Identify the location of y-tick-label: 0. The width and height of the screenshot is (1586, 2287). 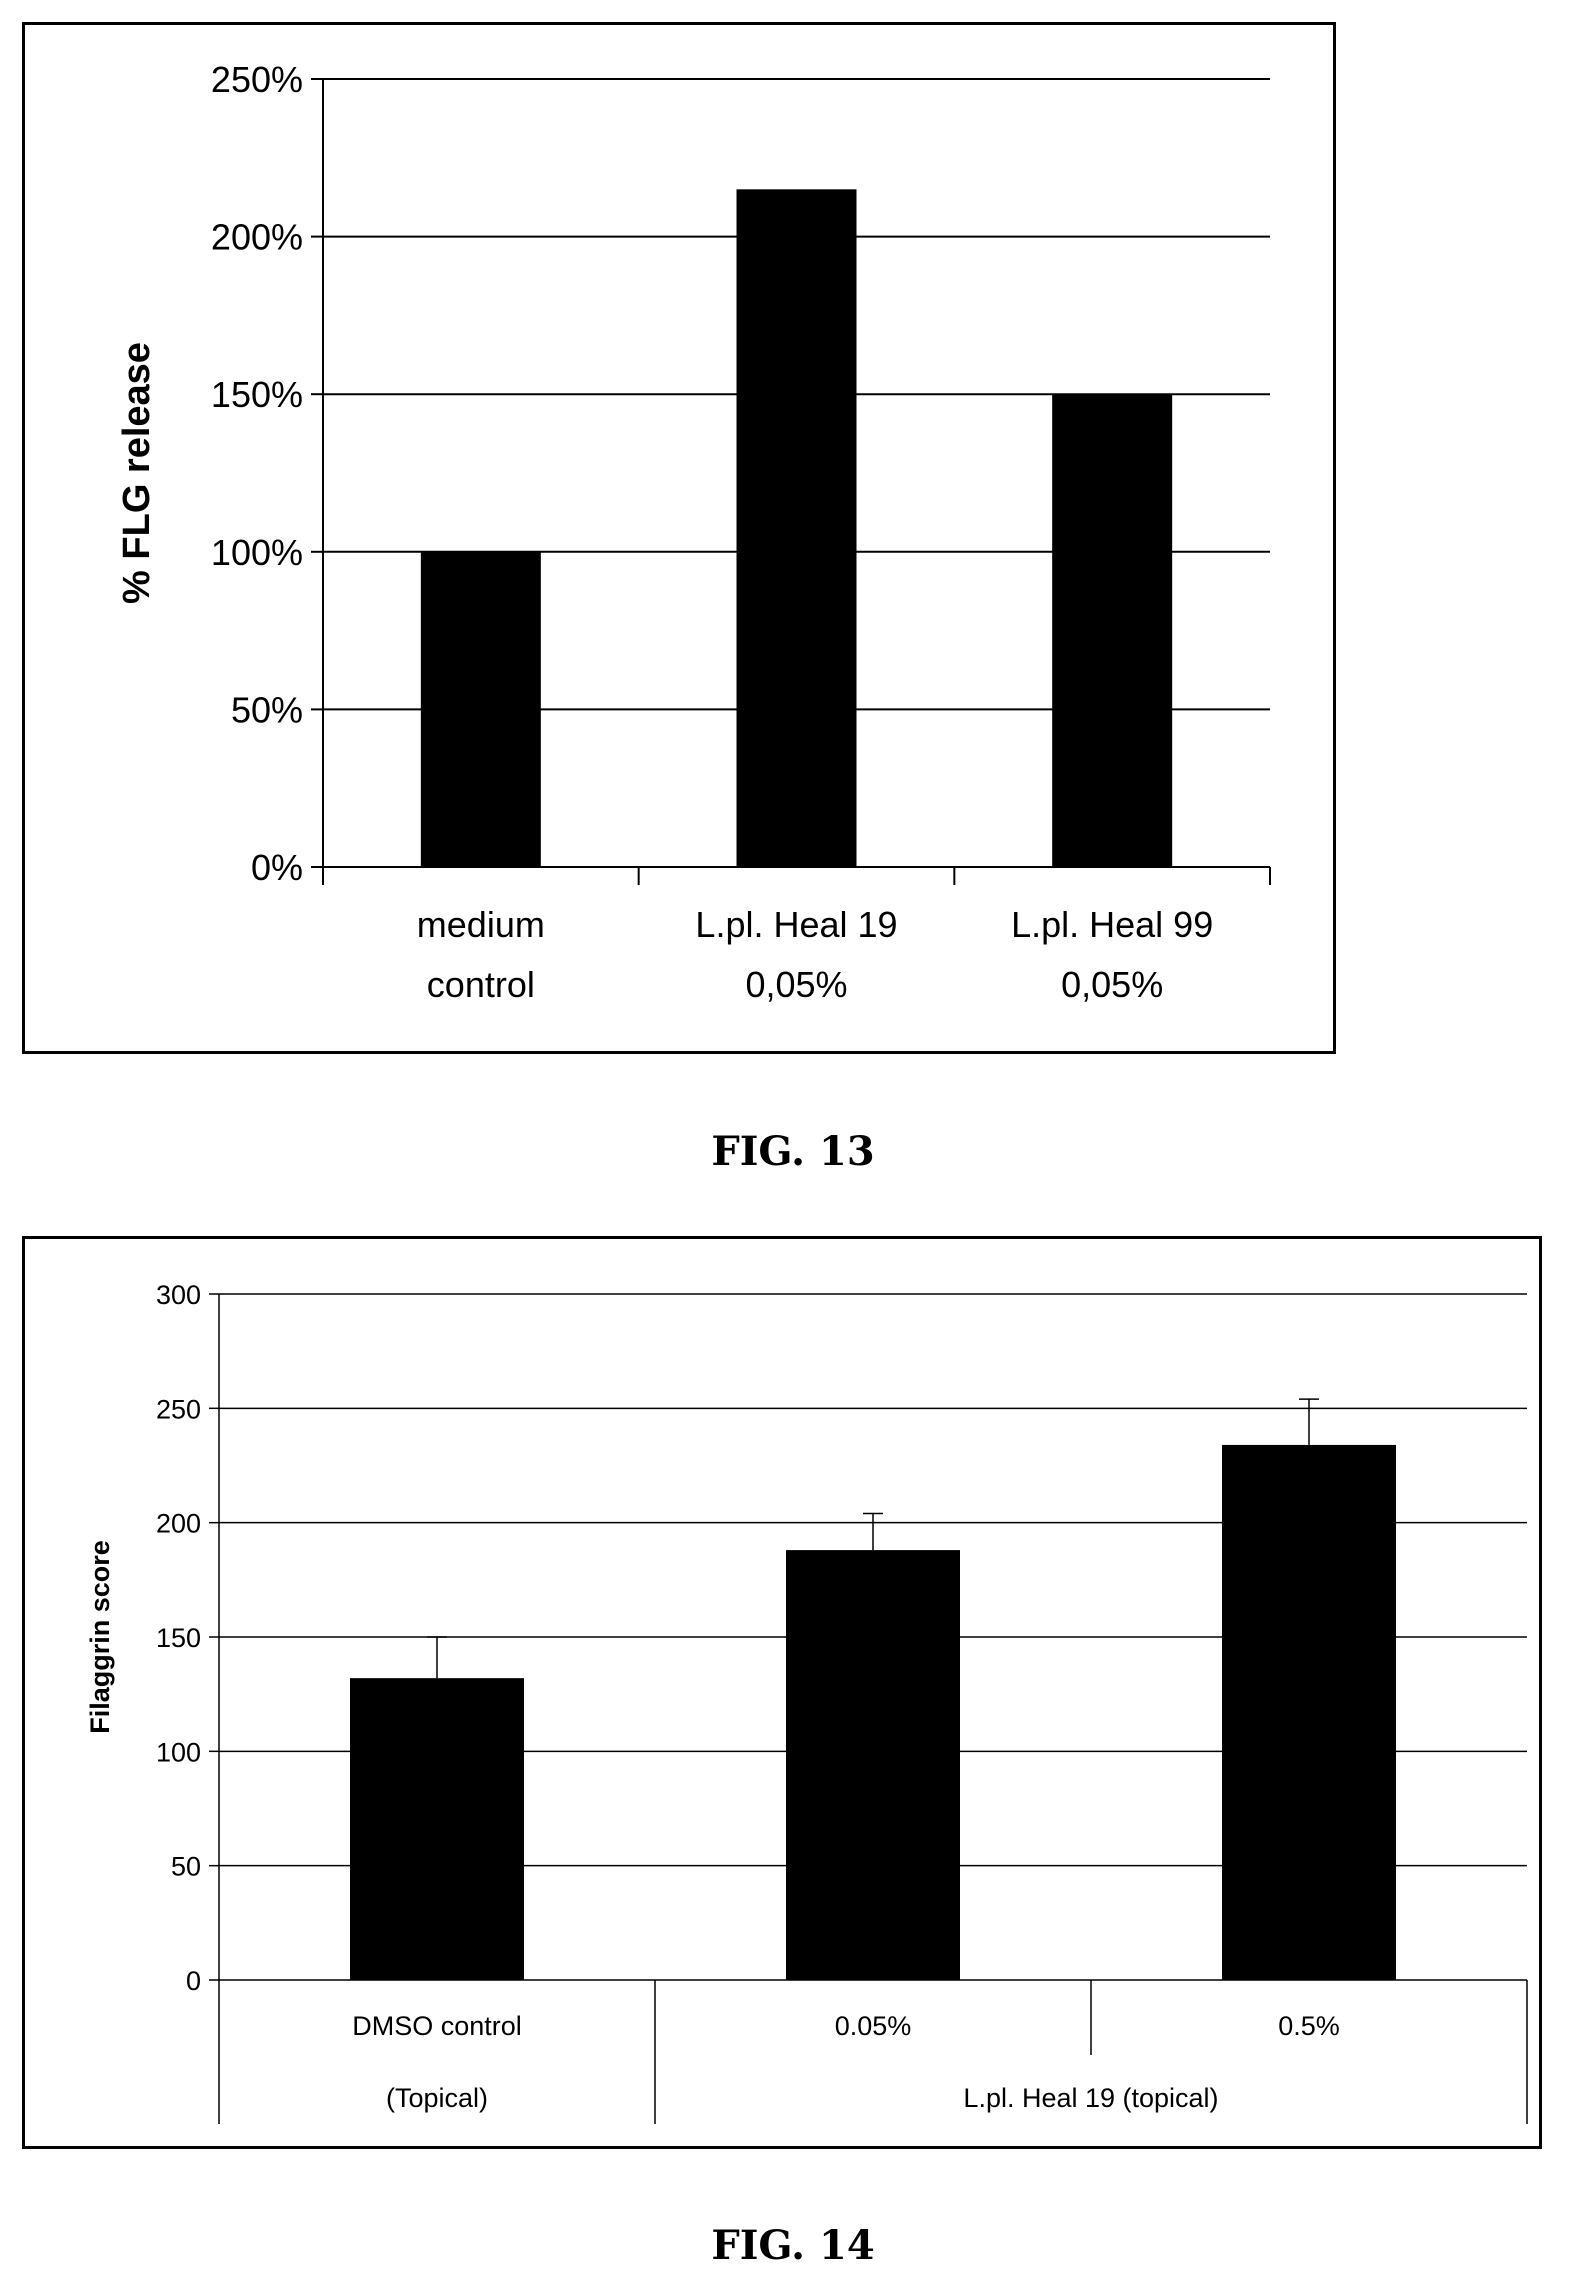
(193, 1981).